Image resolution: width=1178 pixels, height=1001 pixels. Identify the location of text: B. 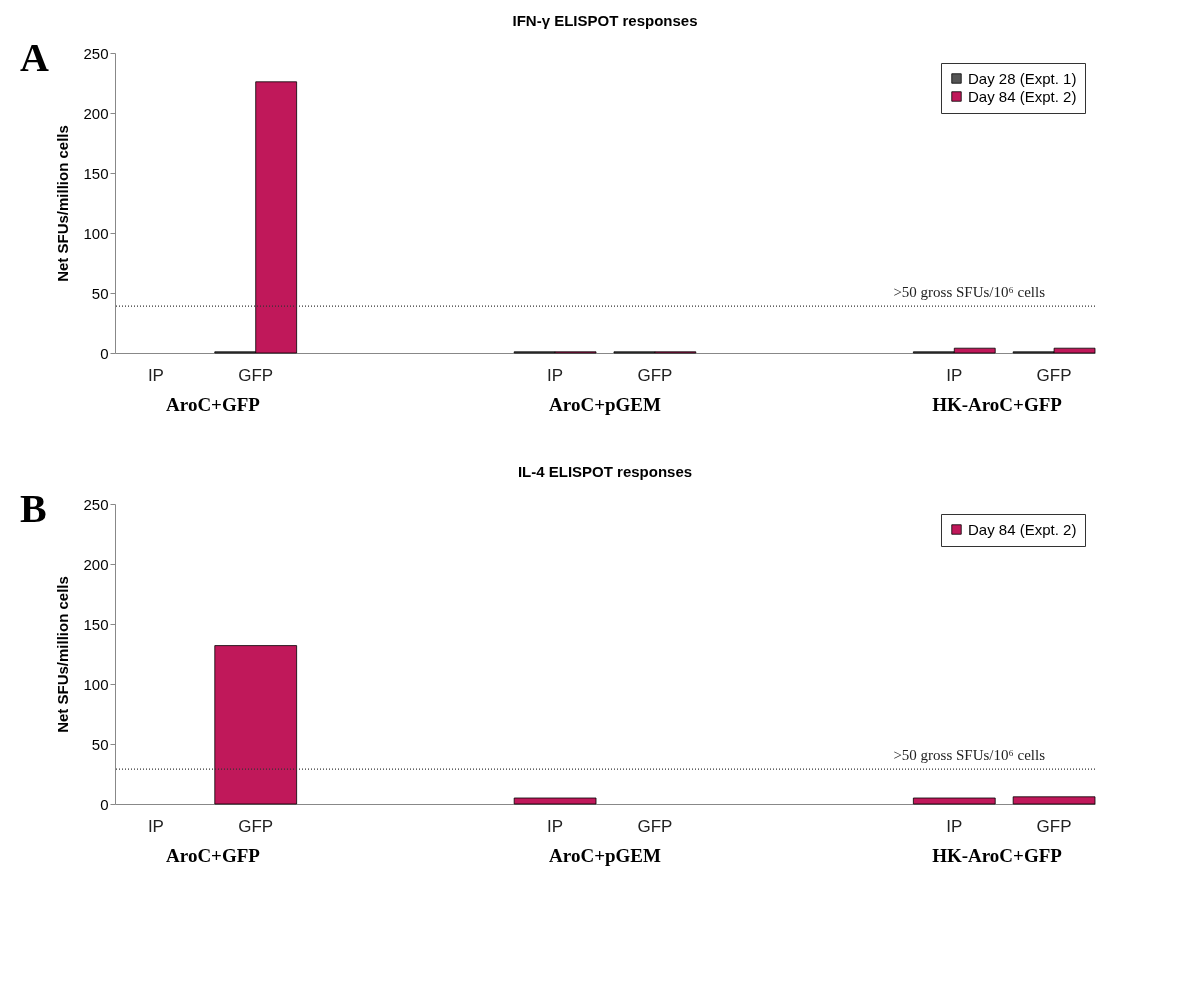
(33, 508).